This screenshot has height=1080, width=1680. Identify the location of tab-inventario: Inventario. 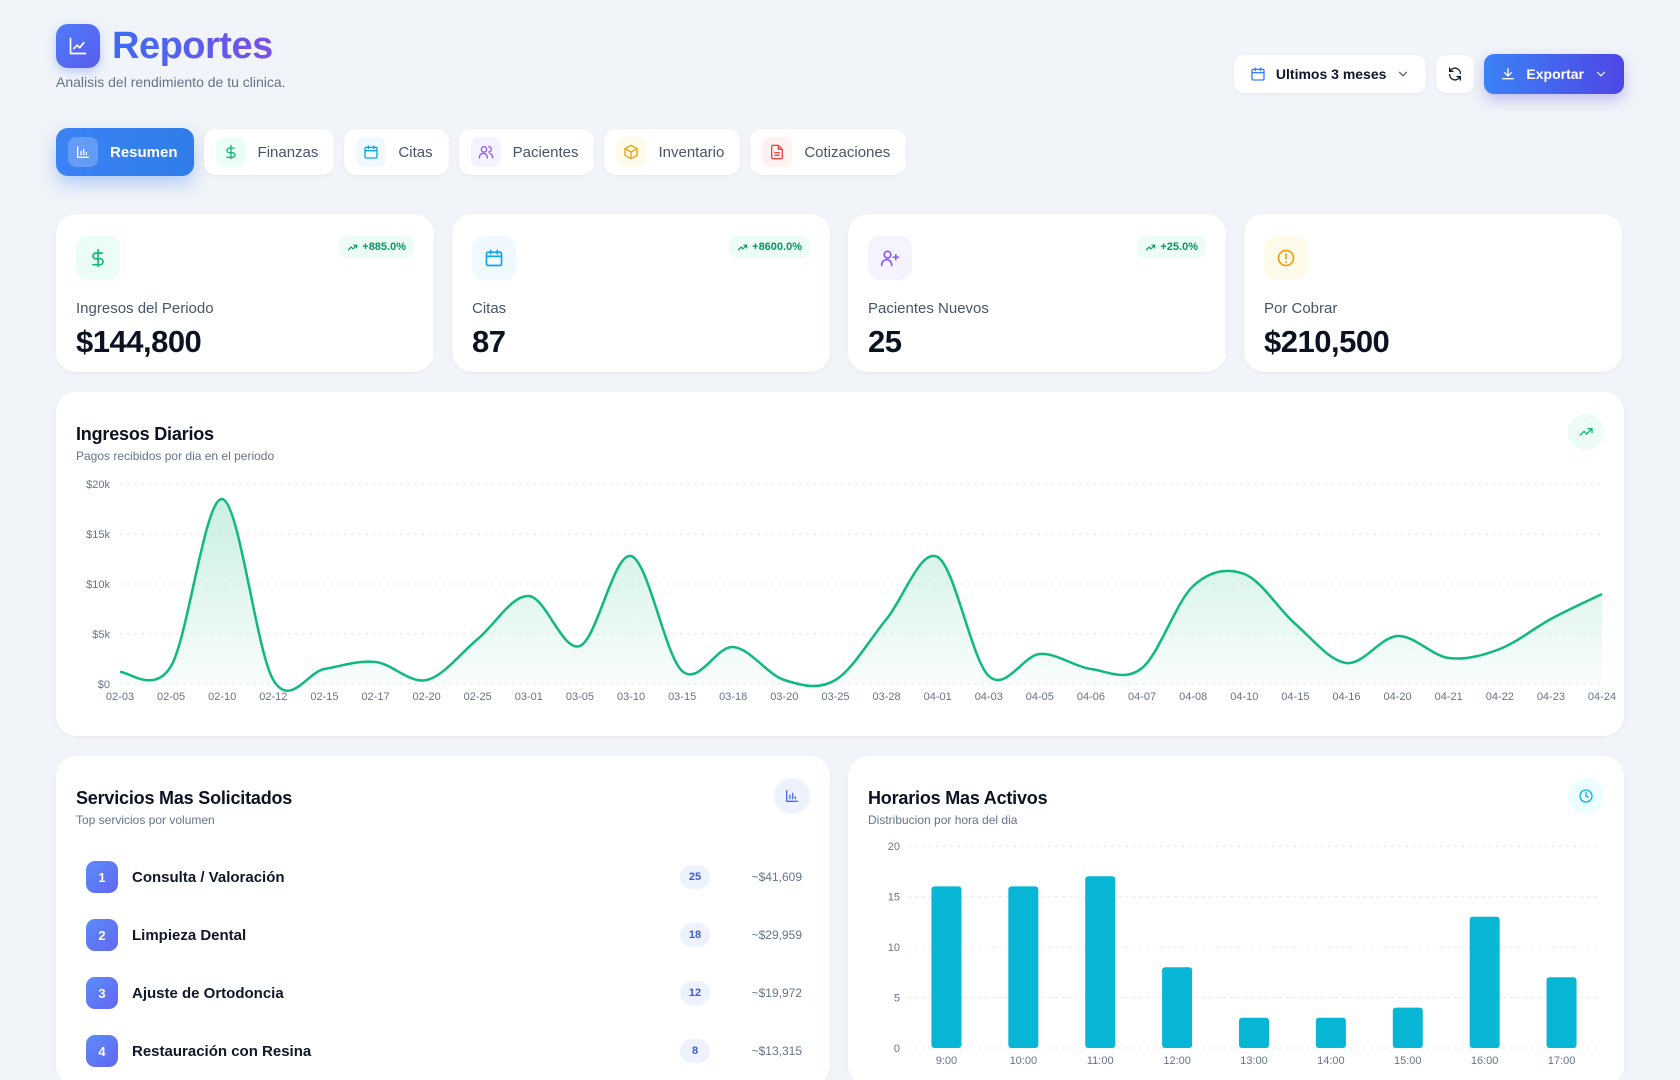
(672, 152).